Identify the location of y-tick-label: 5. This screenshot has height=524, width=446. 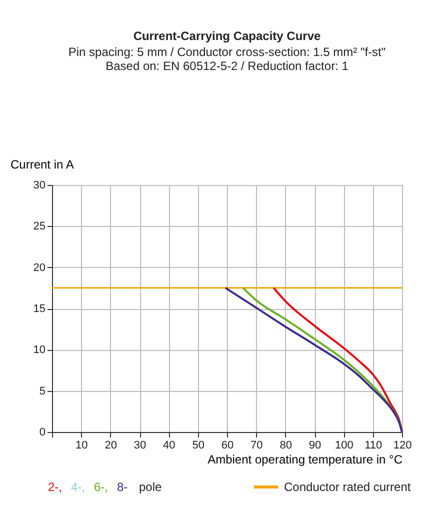
(42, 391).